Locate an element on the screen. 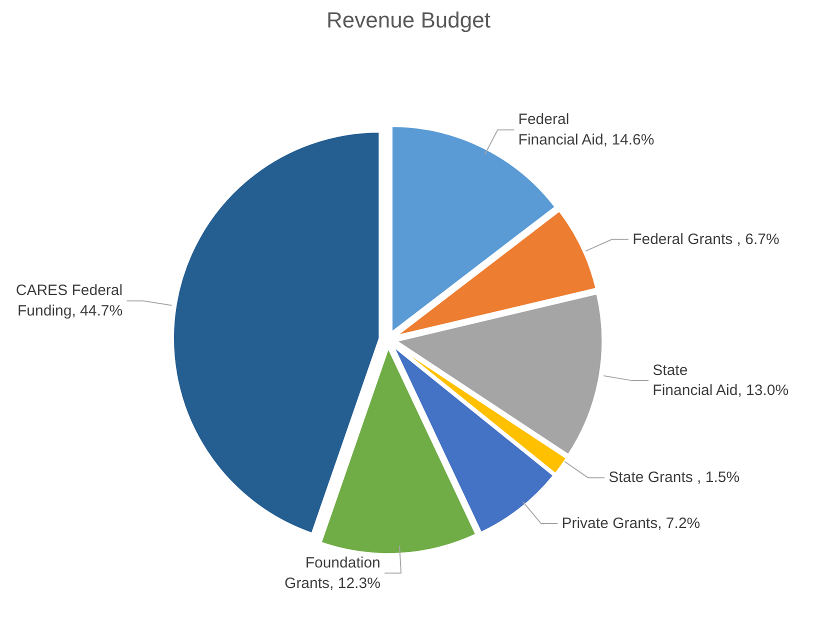 This screenshot has height=617, width=816. chart-title: Revenue Budget is located at coordinates (408, 20).